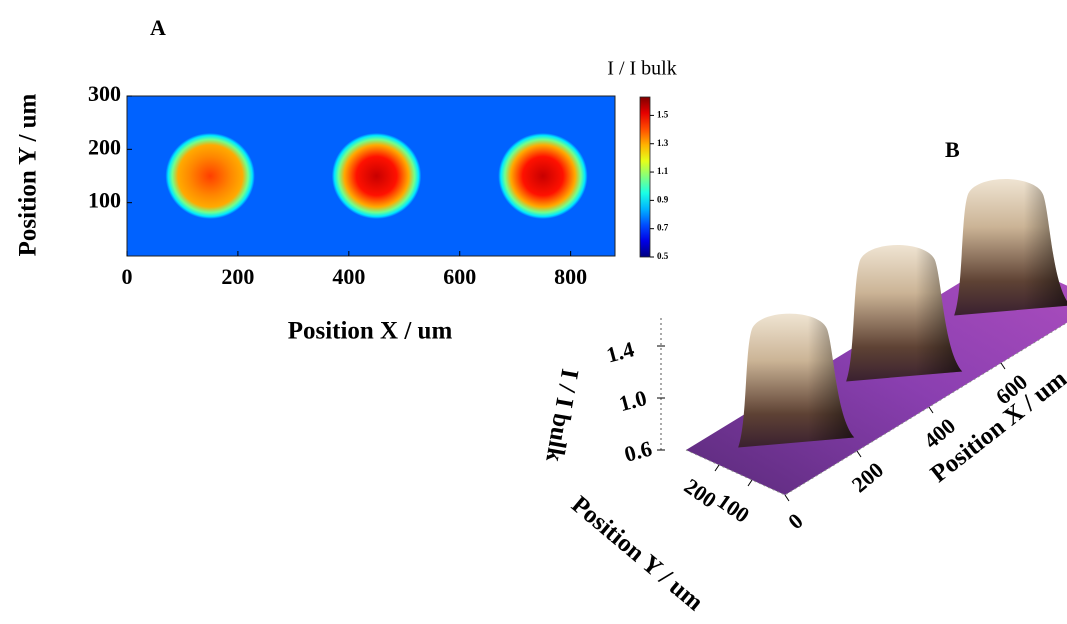  Describe the element at coordinates (632, 400) in the screenshot. I see `z-tick-label: 1.0` at that location.